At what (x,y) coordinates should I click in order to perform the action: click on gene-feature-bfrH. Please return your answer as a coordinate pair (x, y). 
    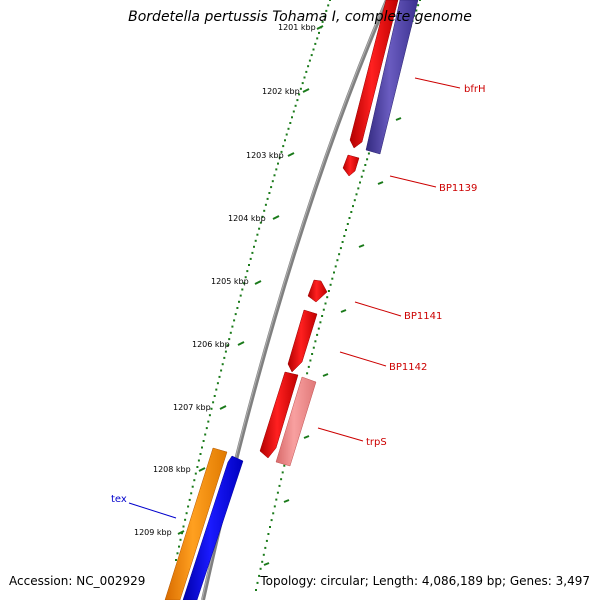
    Looking at the image, I should click on (392, 77).